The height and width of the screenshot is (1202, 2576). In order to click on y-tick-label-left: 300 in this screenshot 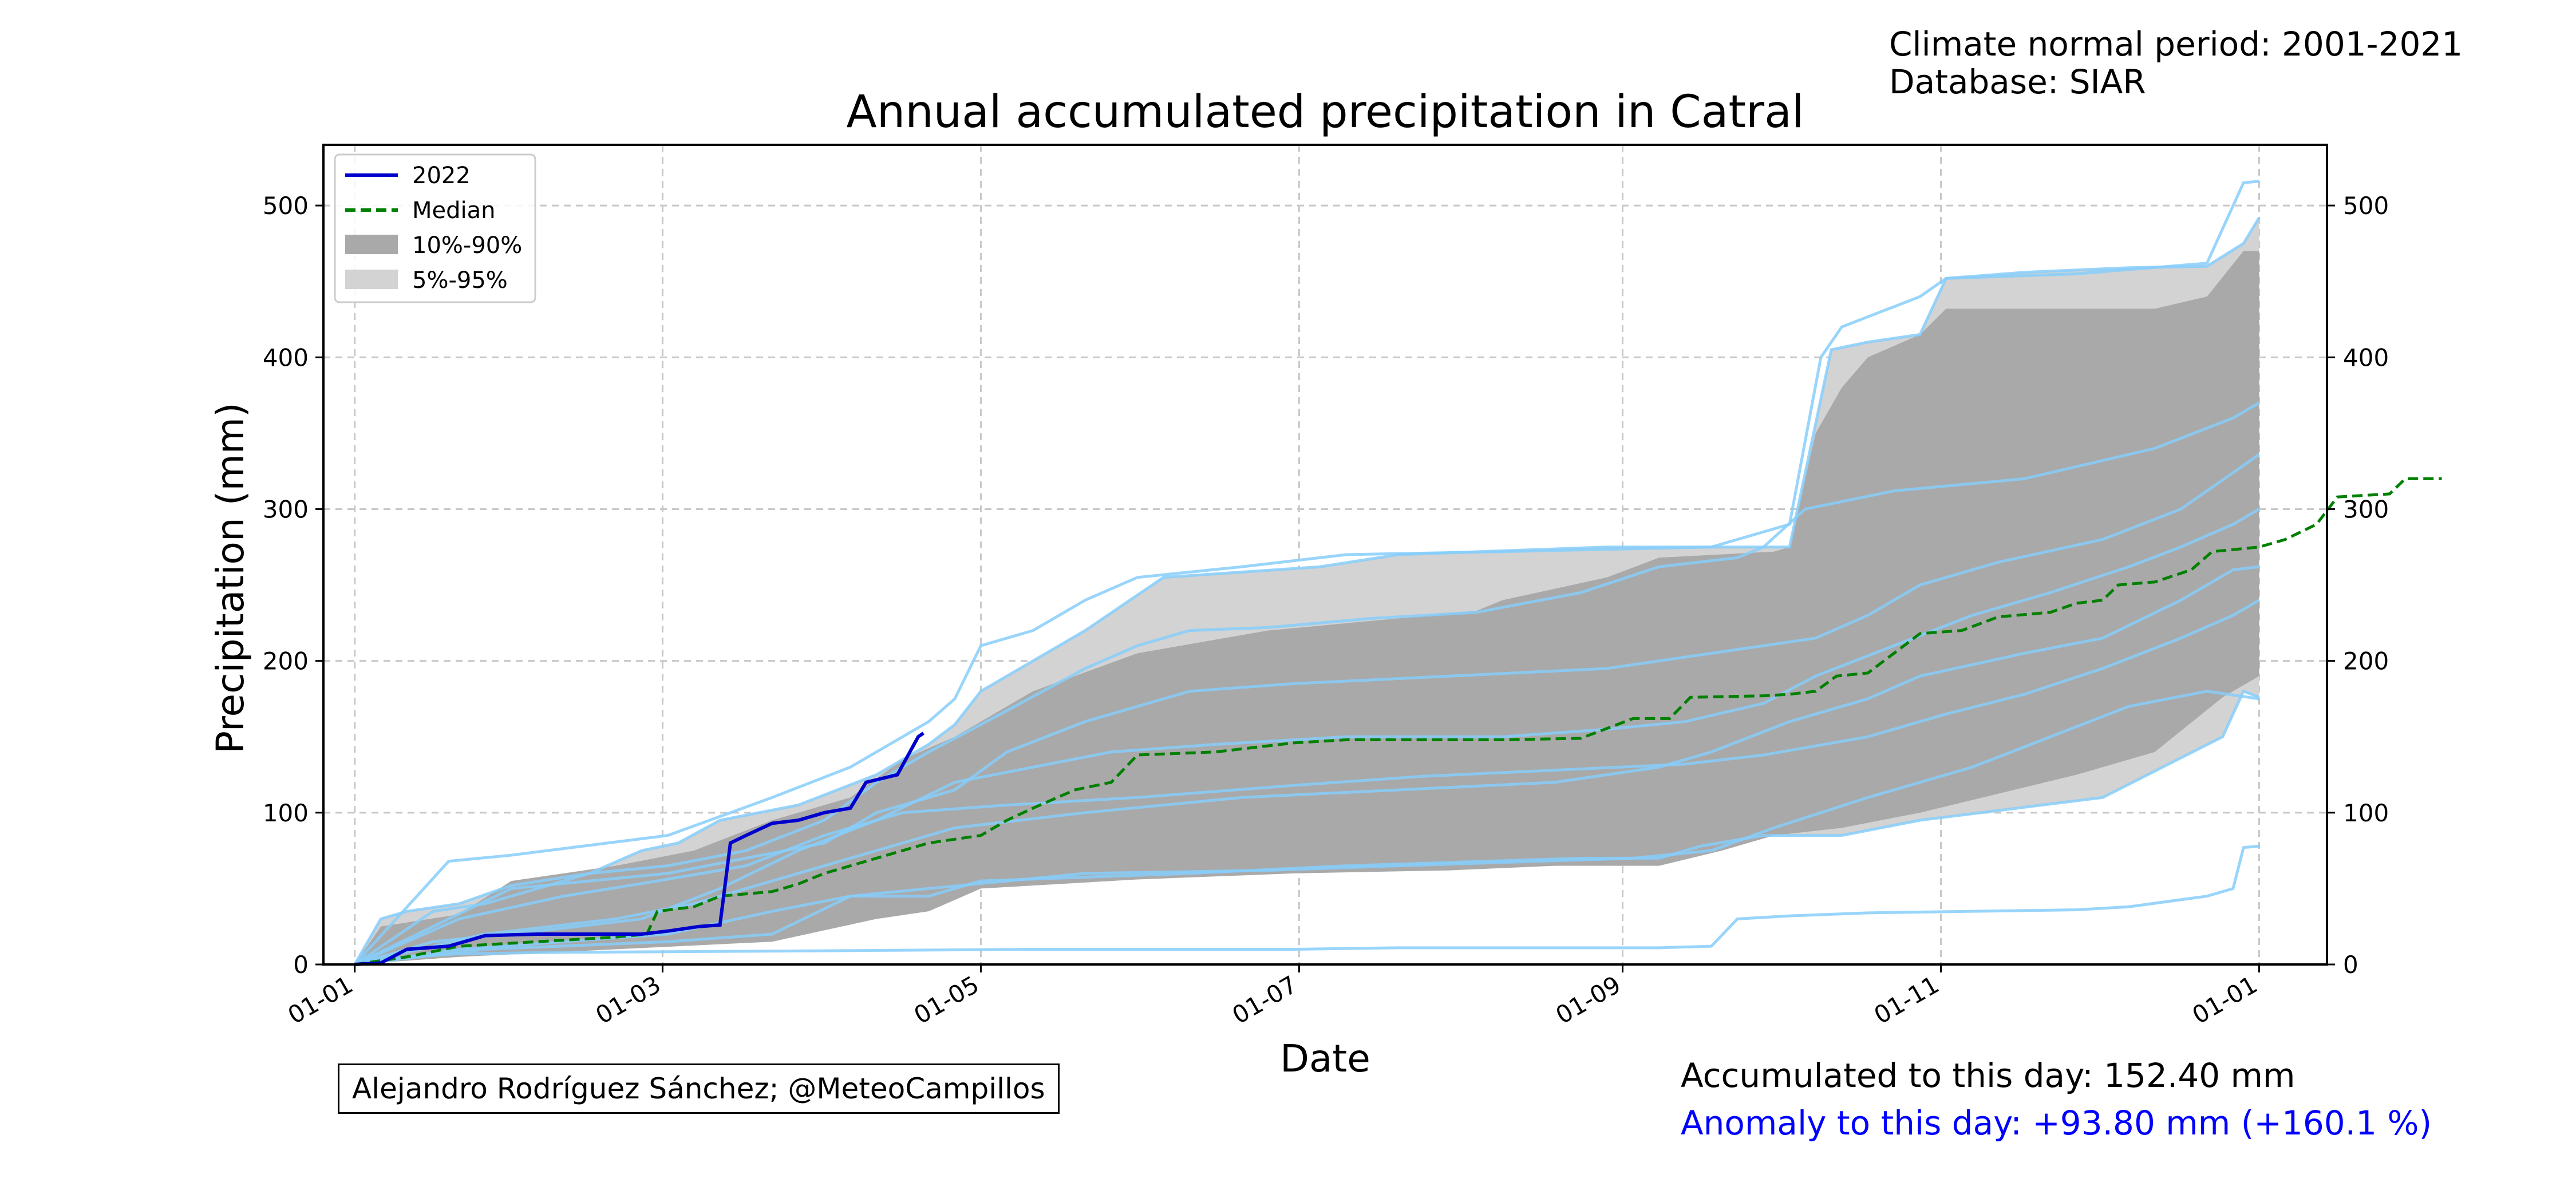, I will do `click(286, 509)`.